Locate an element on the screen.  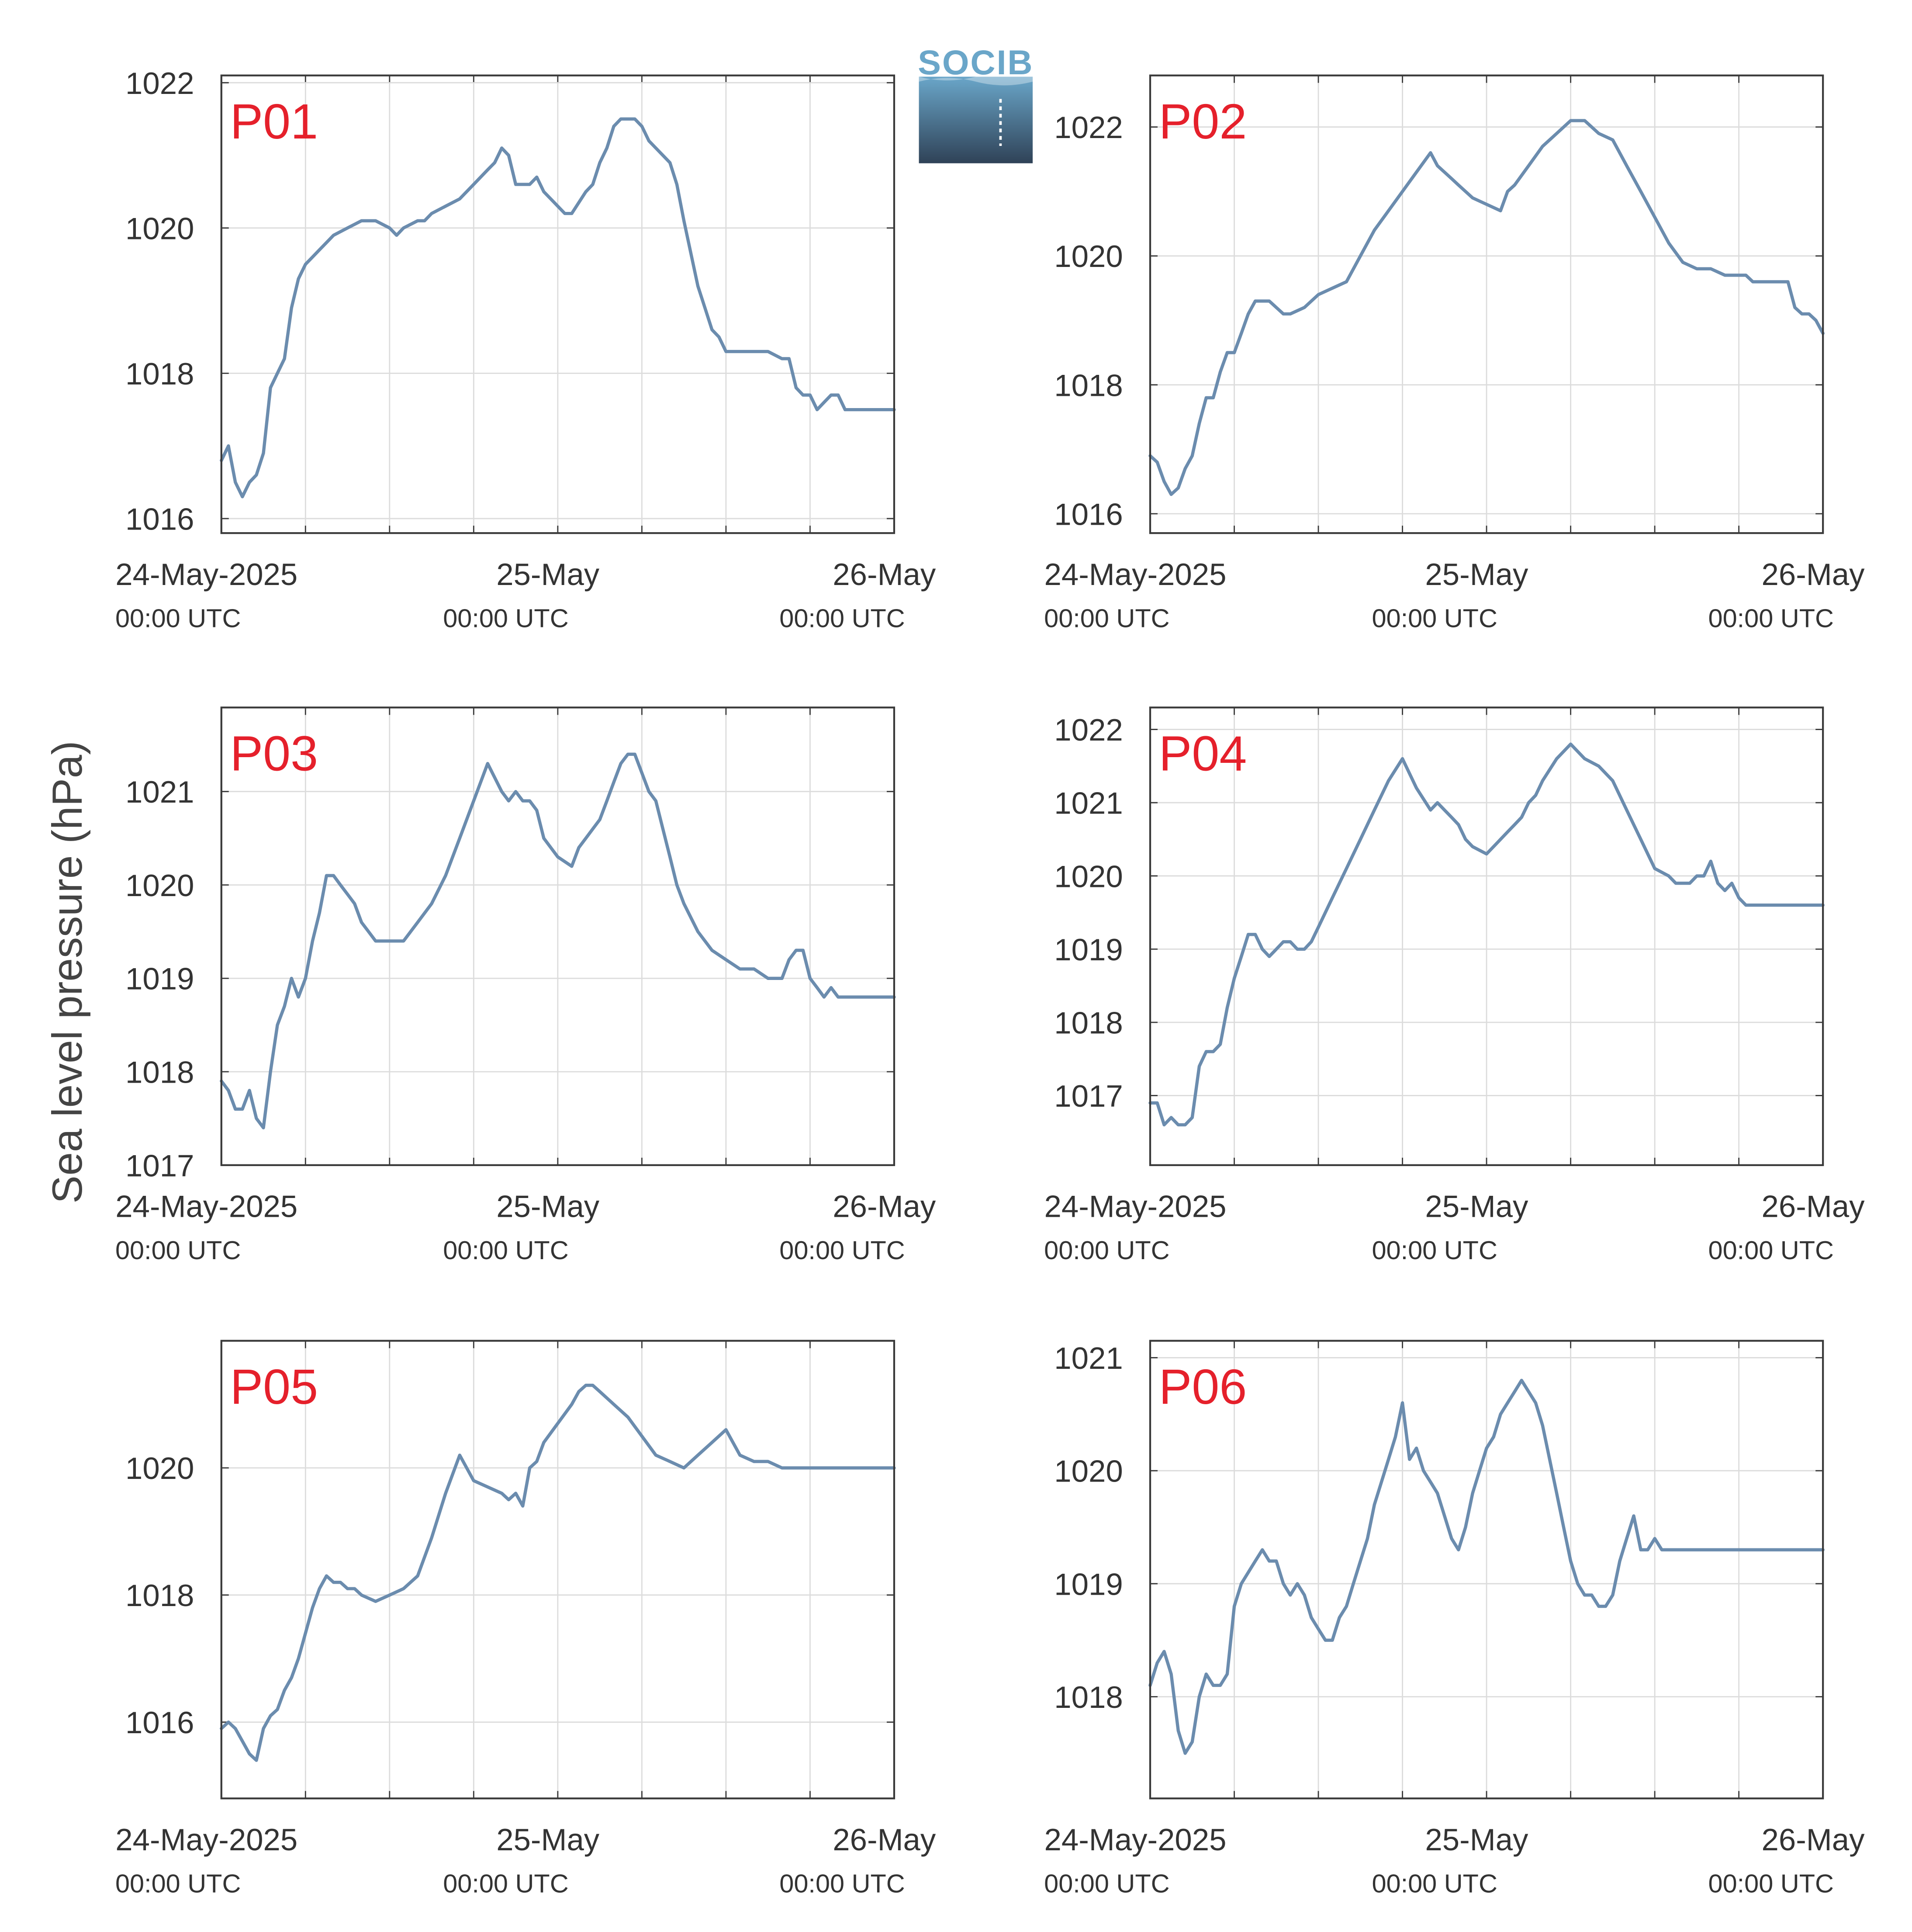
y-axis-label: Sea level pressure (hPa) is located at coordinates (67, 972).